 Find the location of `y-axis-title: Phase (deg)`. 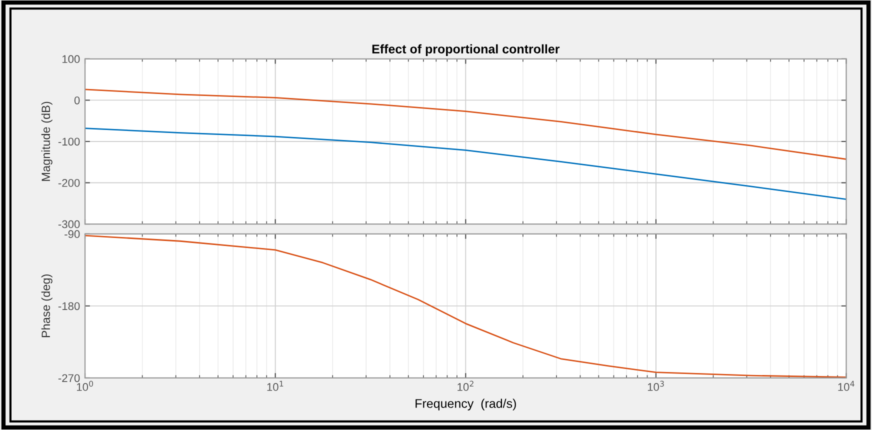

y-axis-title: Phase (deg) is located at coordinates (46, 306).